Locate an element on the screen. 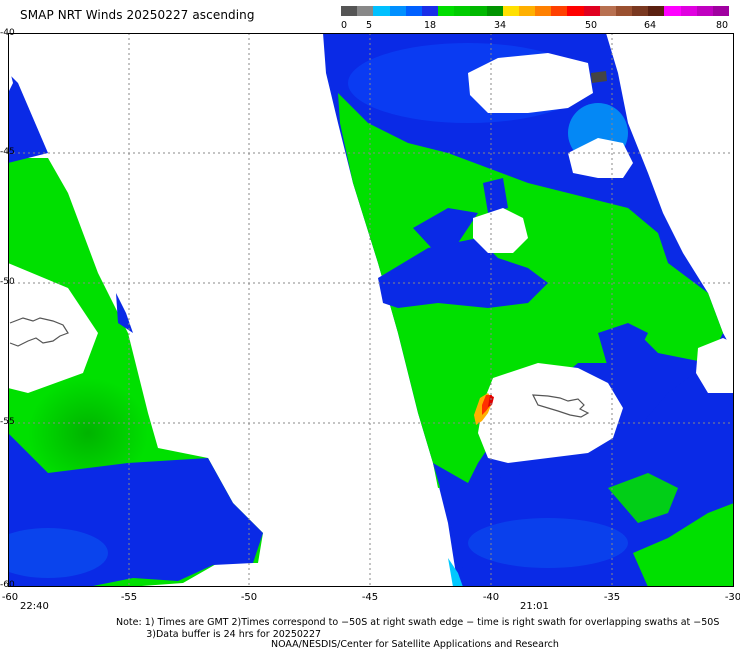 The height and width of the screenshot is (650, 740). x-tick-label: -50 is located at coordinates (249, 597).